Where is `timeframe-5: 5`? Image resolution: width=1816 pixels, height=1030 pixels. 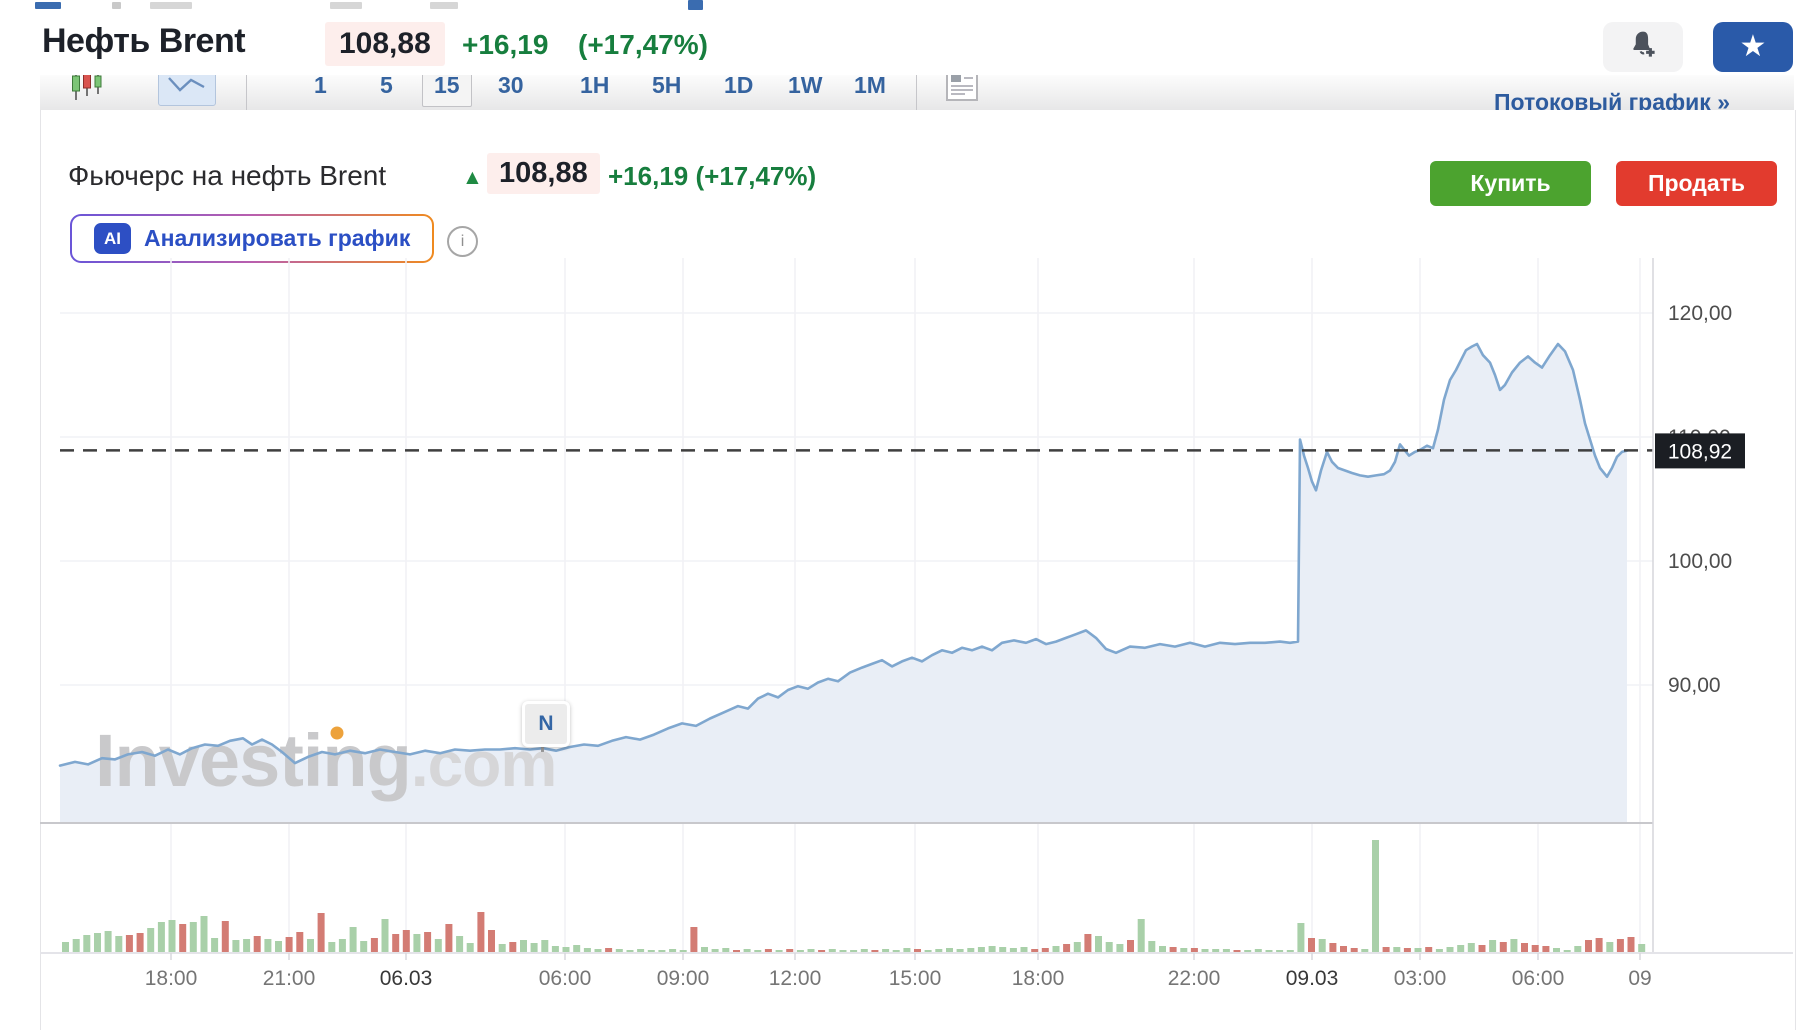
timeframe-5: 5 is located at coordinates (386, 86).